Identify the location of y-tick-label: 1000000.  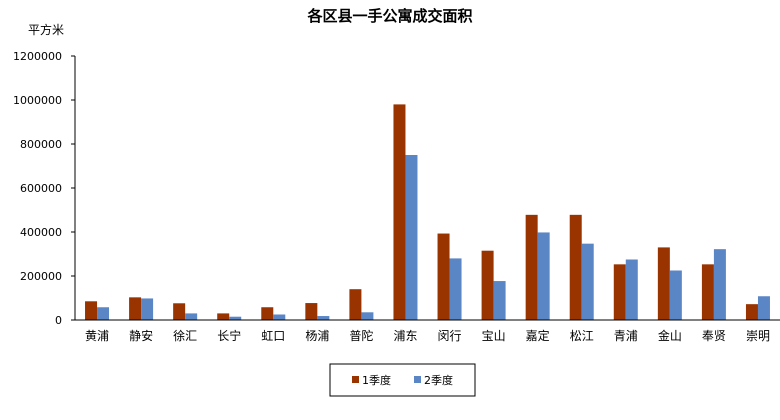
(37, 100).